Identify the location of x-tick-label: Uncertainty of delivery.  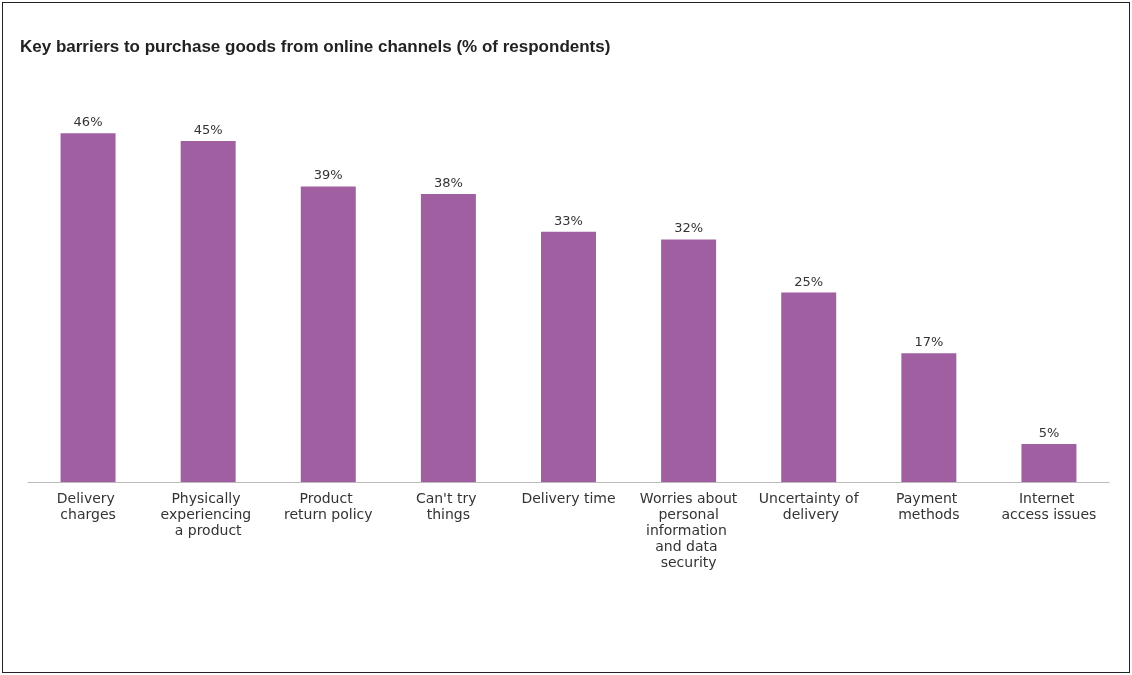
(809, 506).